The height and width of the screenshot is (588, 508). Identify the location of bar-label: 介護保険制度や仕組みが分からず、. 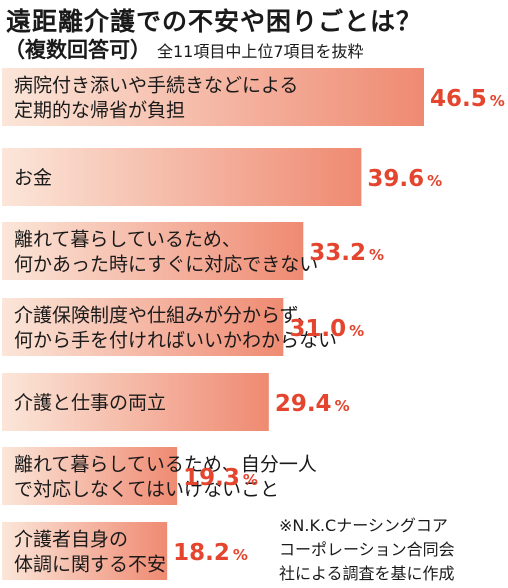
(165, 316).